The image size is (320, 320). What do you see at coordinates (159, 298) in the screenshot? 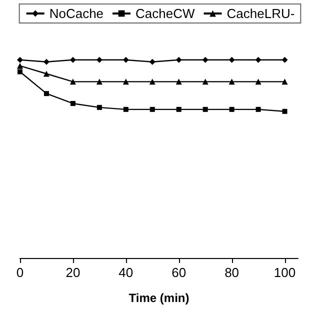
I see `x-axis-title: Time (min)` at bounding box center [159, 298].